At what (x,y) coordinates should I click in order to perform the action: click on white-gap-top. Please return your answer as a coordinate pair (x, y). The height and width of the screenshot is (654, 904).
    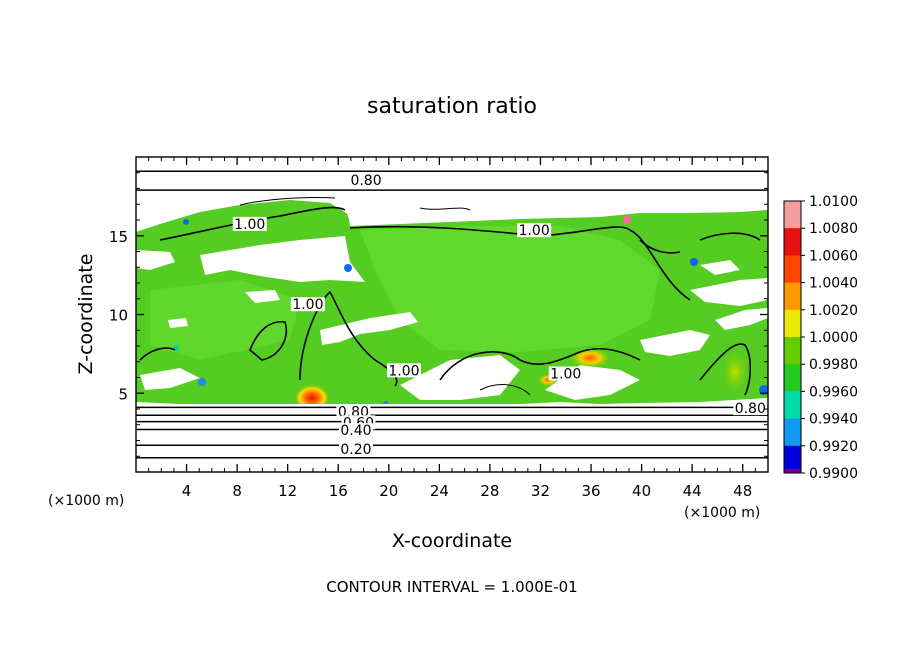
    Looking at the image, I should click on (452, 191).